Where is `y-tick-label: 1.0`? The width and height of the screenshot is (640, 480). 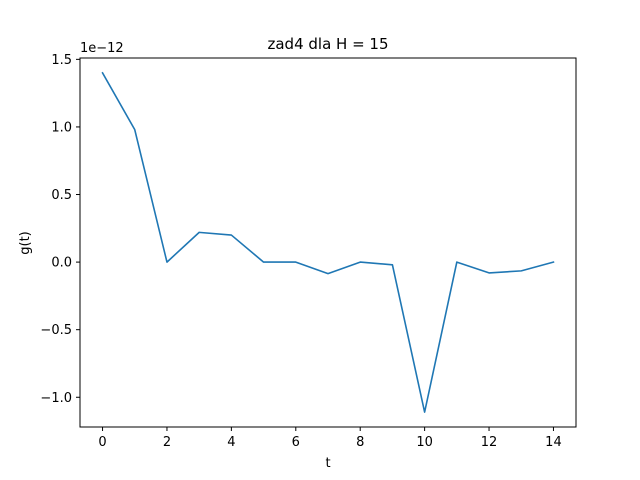 y-tick-label: 1.0 is located at coordinates (61, 127).